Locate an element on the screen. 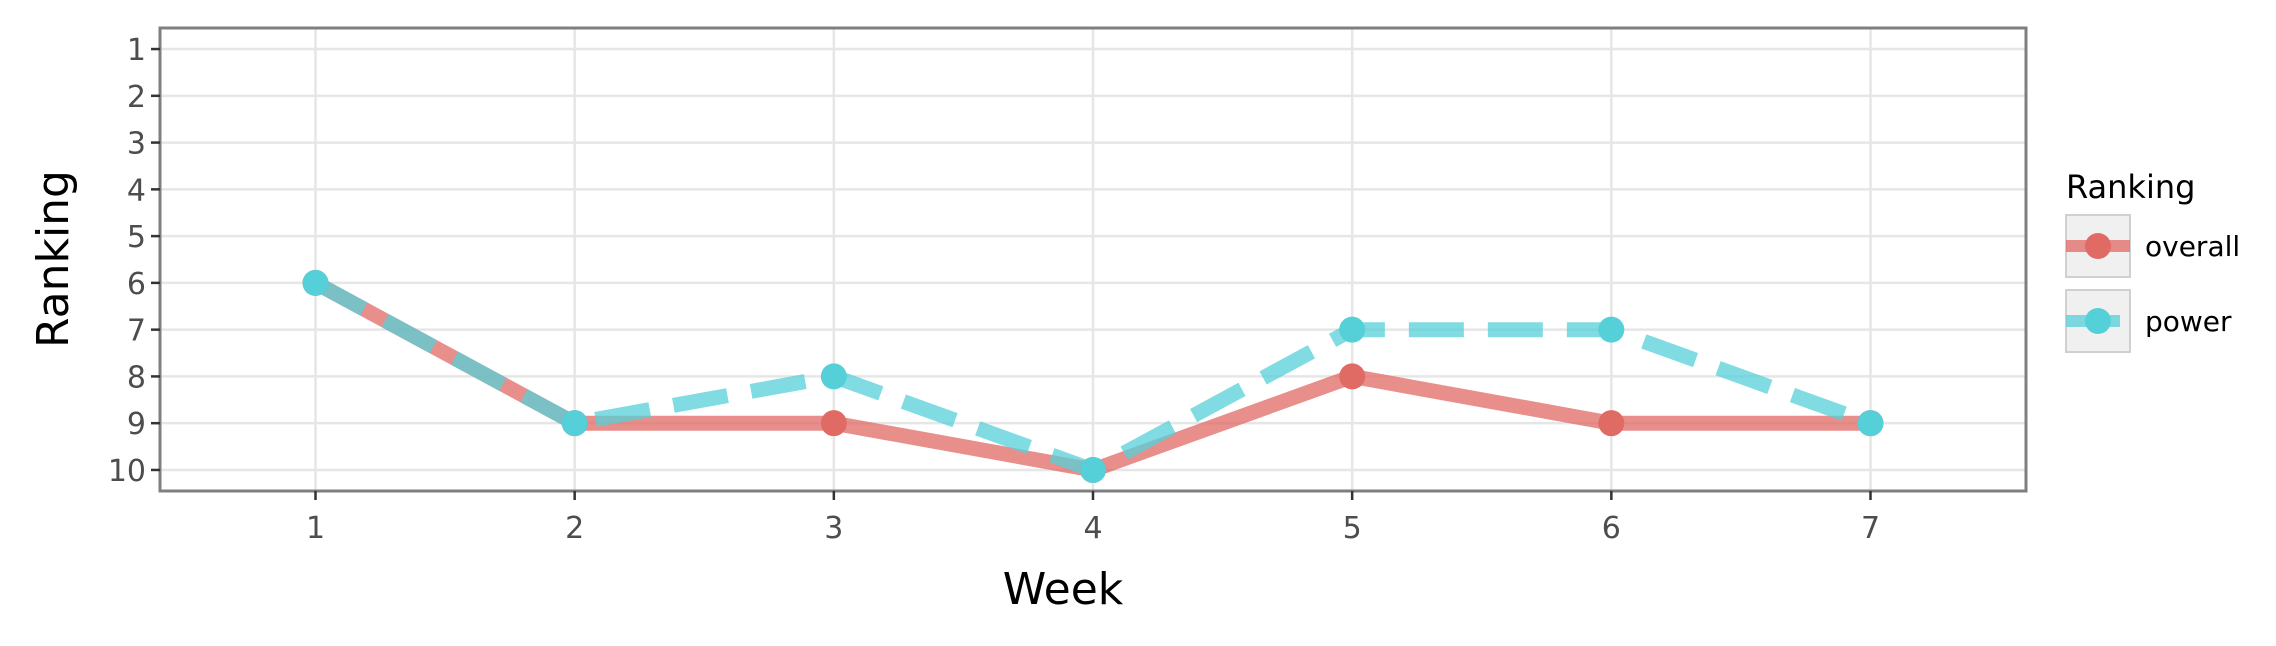 Image resolution: width=2276 pixels, height=646 pixels. y-tick-label: 7 is located at coordinates (136, 331).